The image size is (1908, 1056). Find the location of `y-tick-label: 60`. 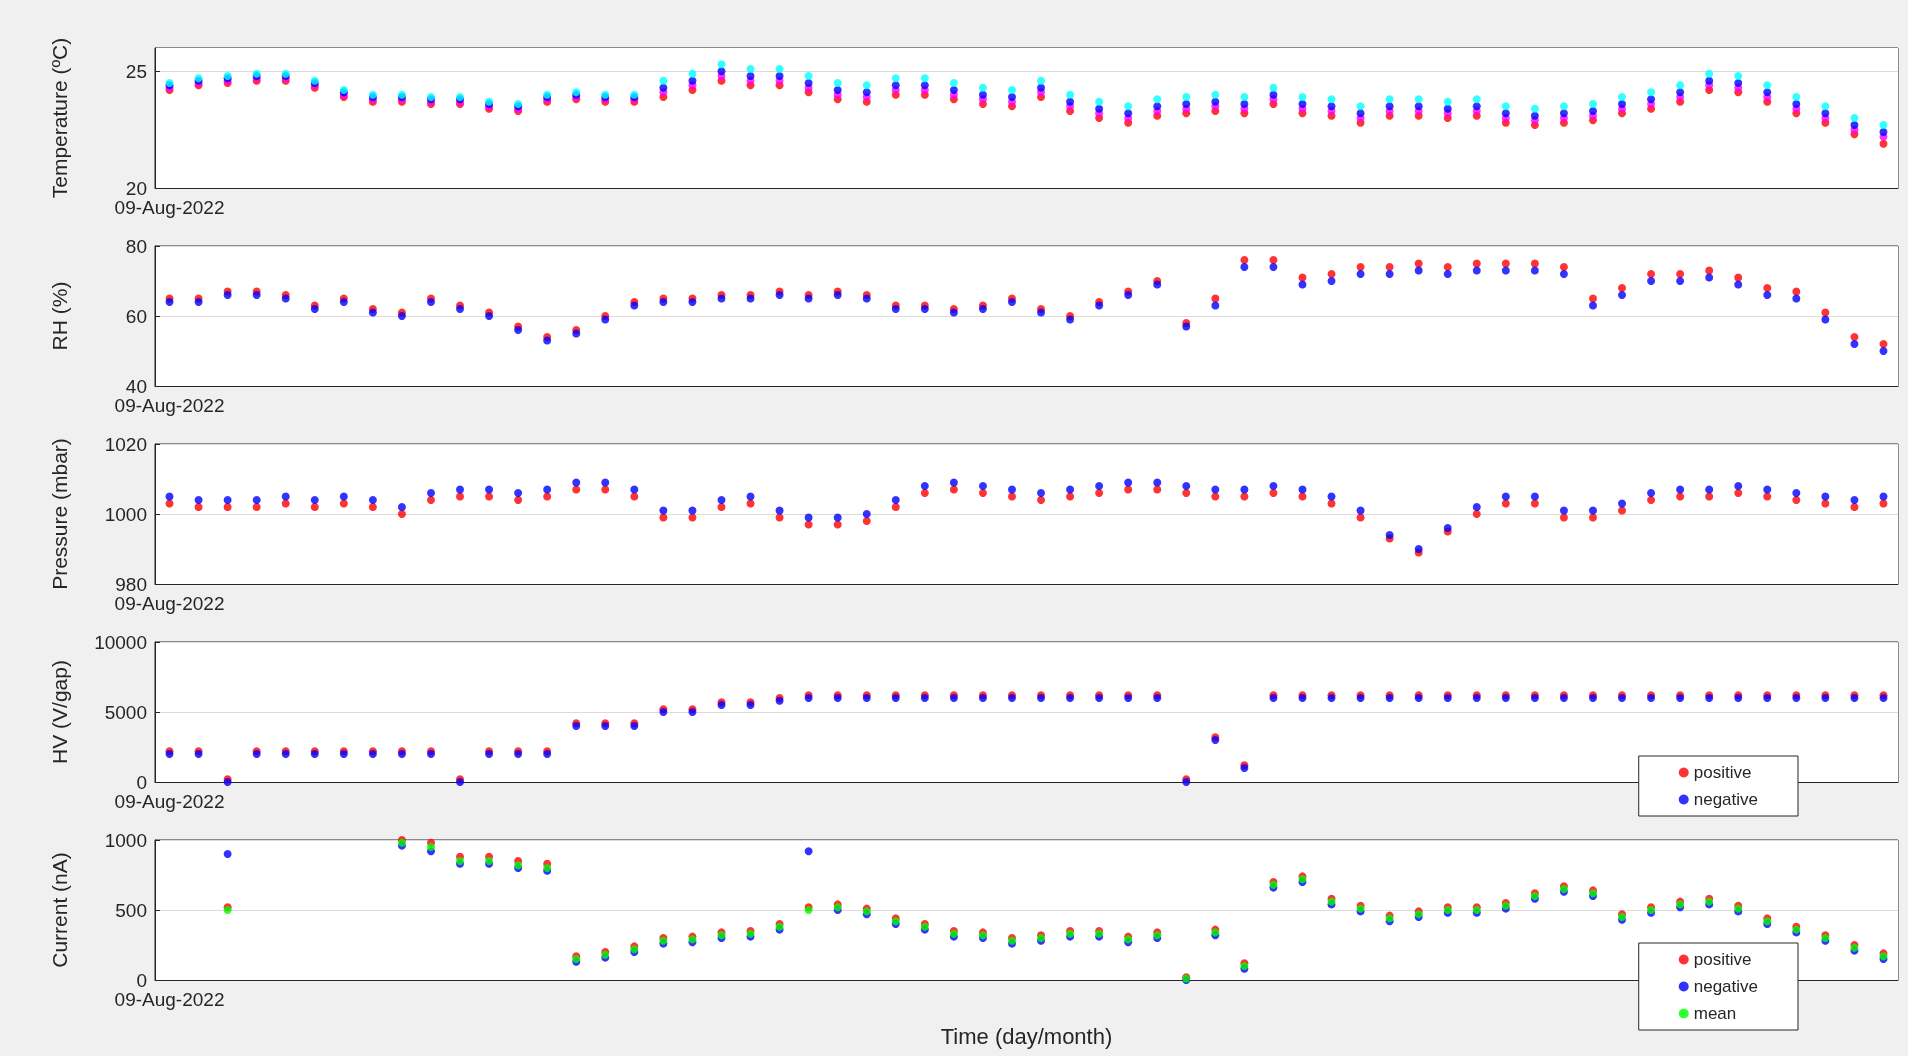

y-tick-label: 60 is located at coordinates (136, 316).